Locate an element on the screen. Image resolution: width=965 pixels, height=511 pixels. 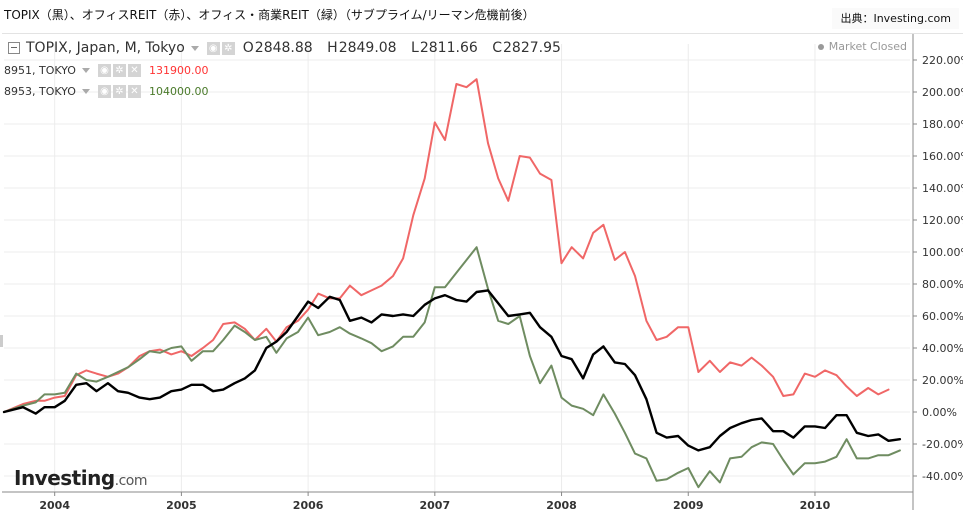
low-key: L is located at coordinates (415, 48).